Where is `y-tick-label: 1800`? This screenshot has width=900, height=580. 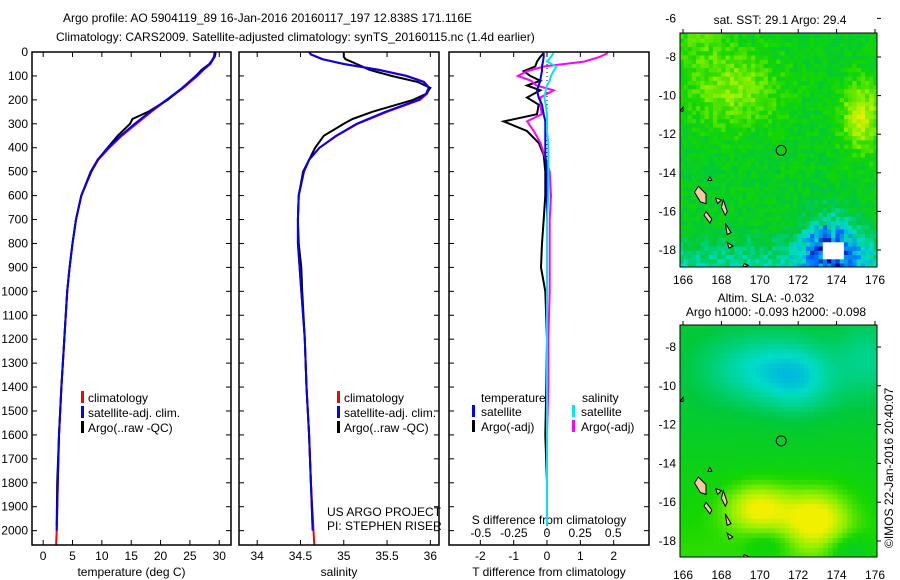
y-tick-label: 1800 is located at coordinates (14, 483).